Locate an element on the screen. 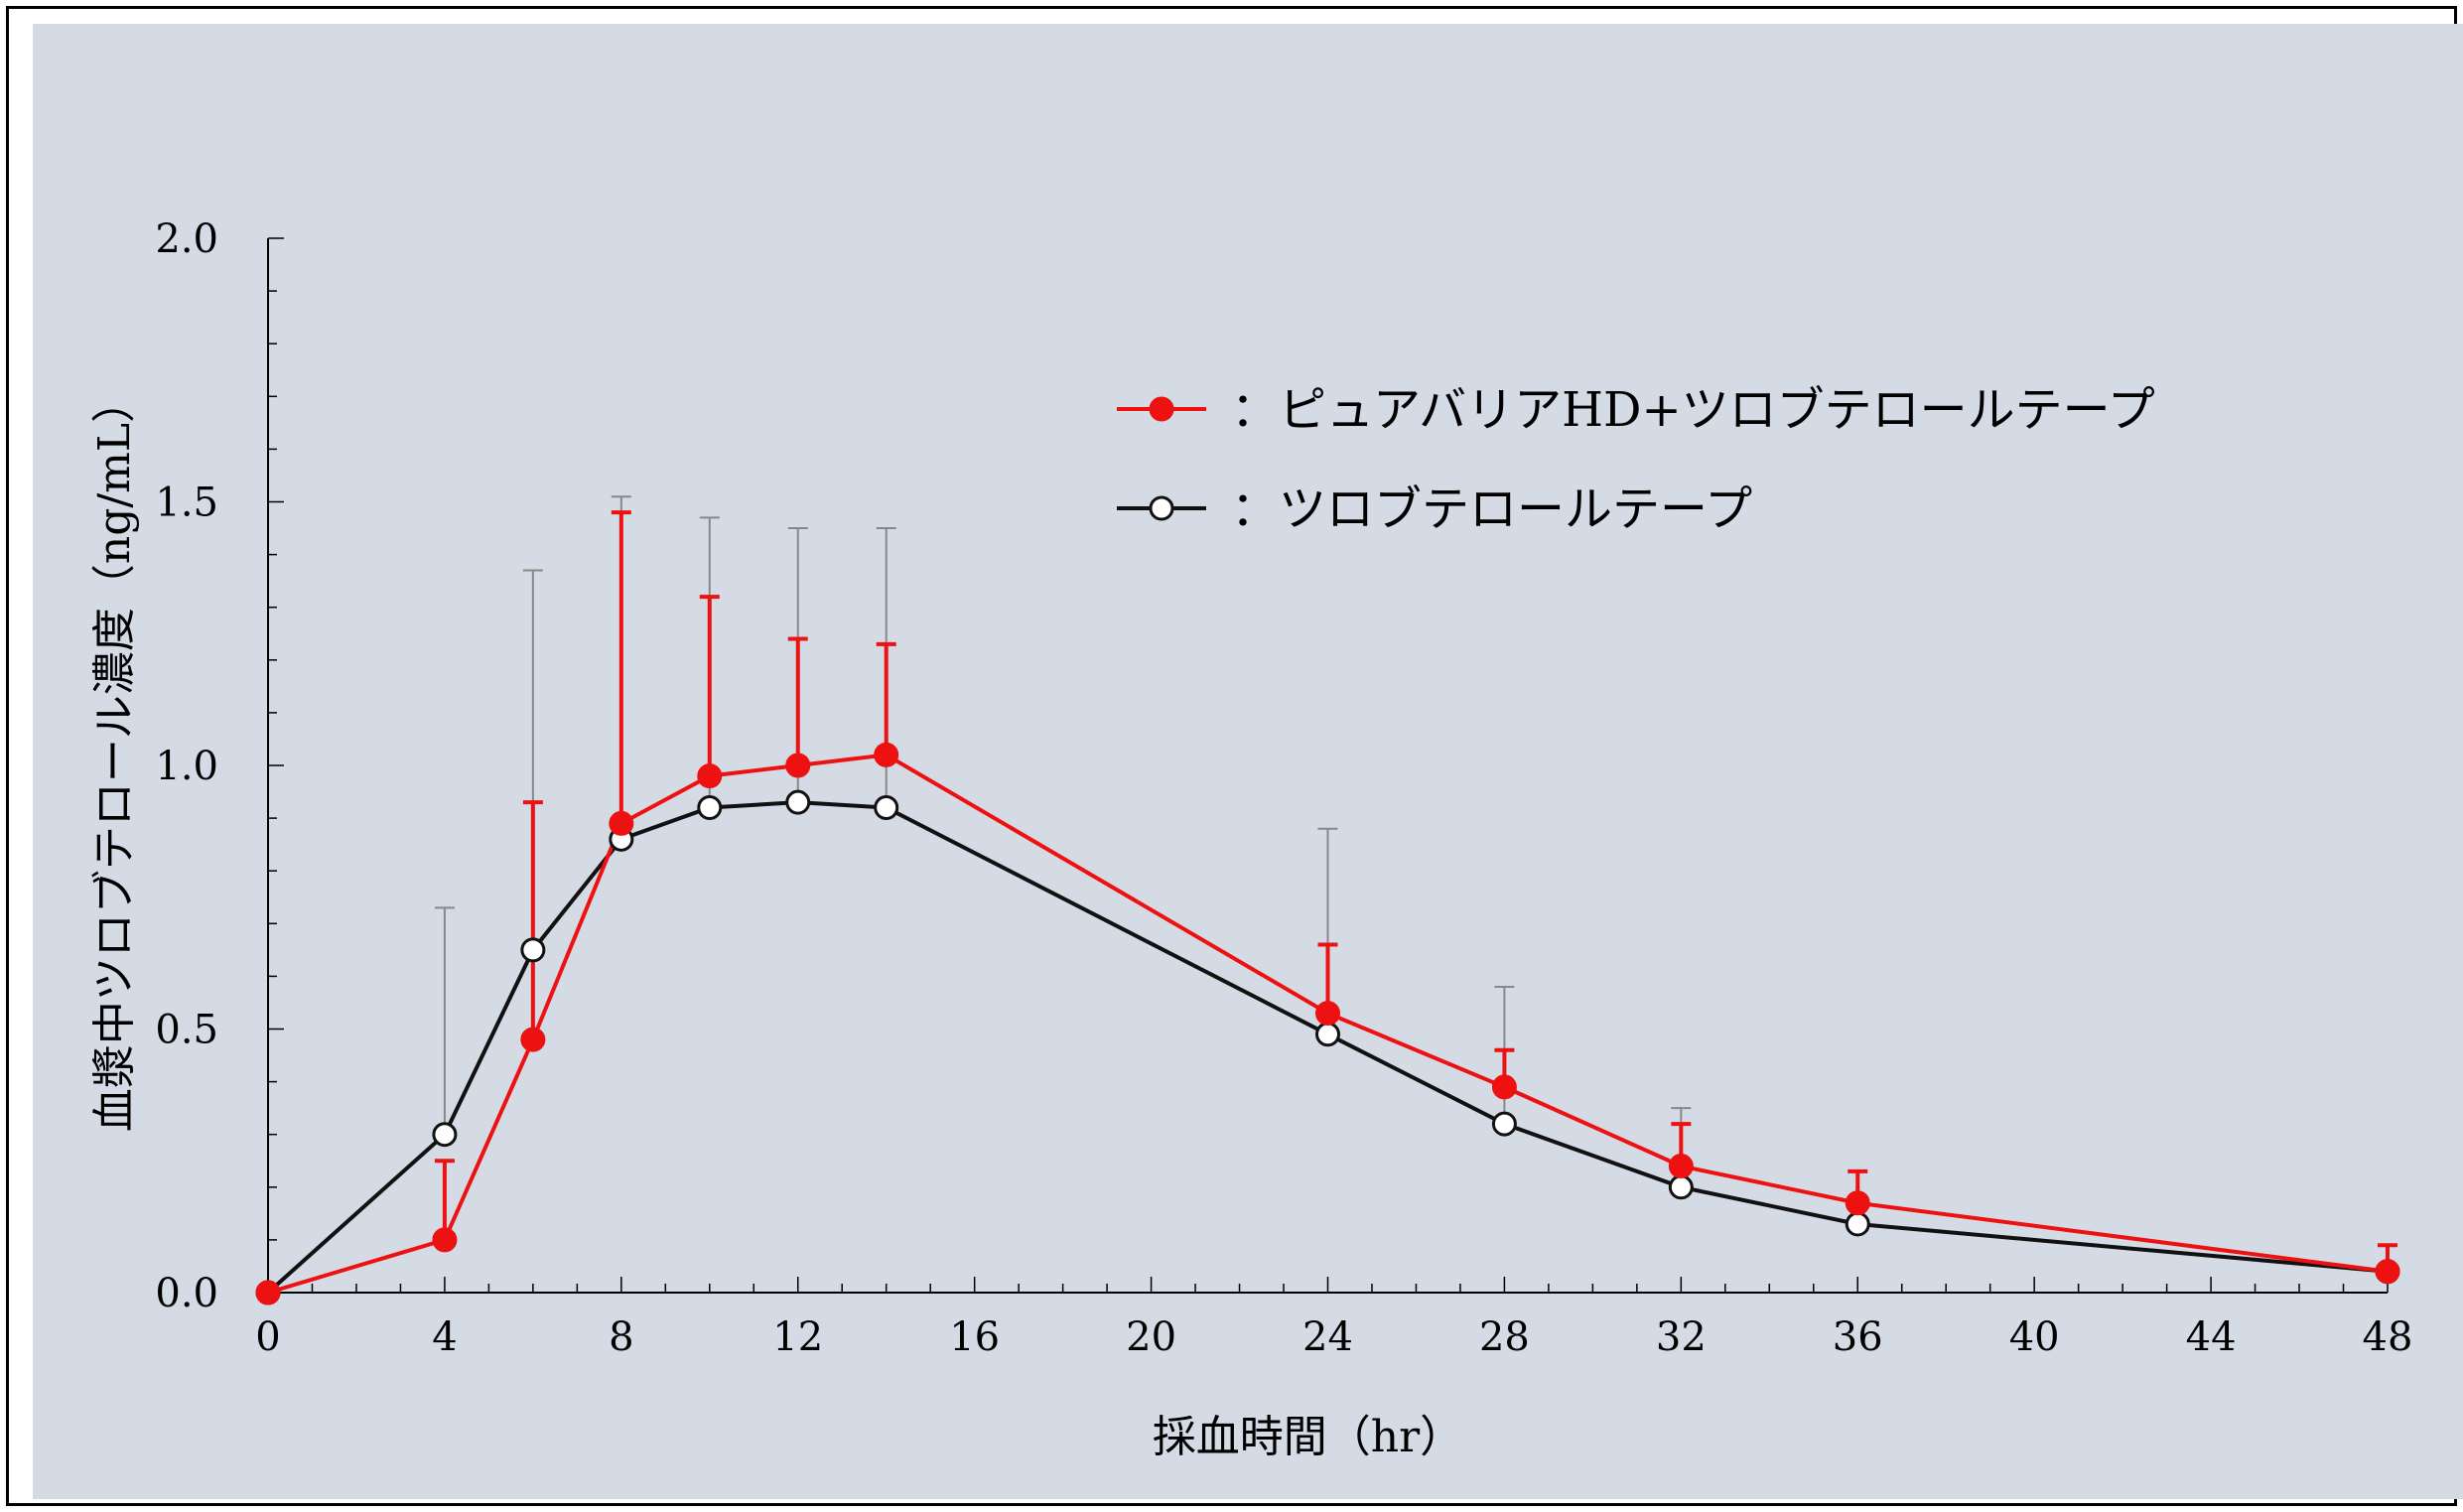 Image resolution: width=2463 pixels, height=1512 pixels. x-tick-label: 12 is located at coordinates (797, 1337).